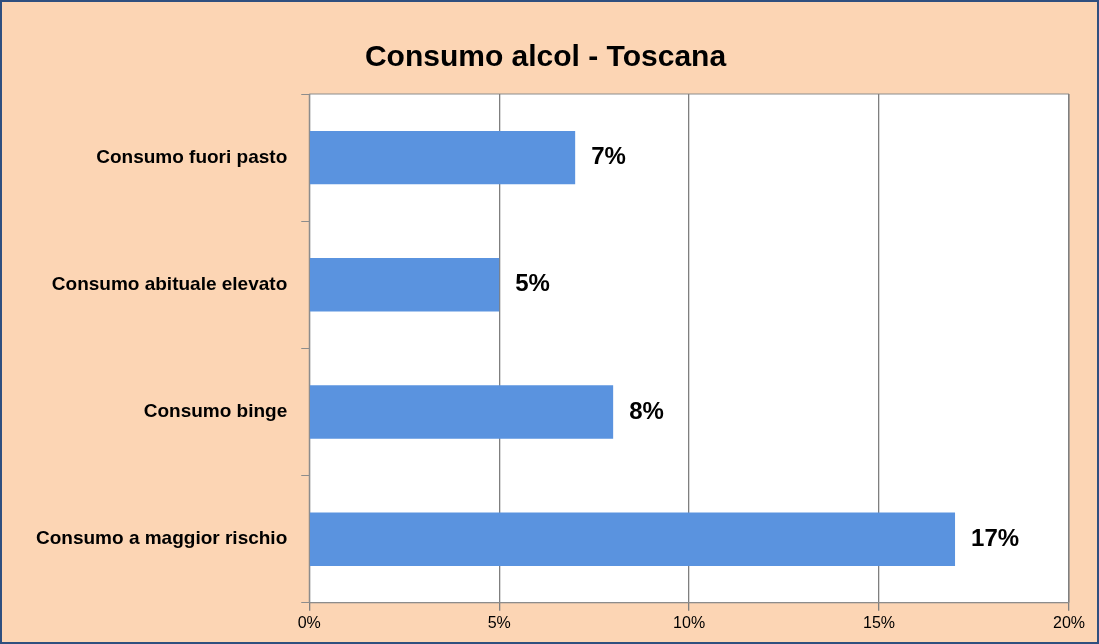 The height and width of the screenshot is (644, 1099). What do you see at coordinates (689, 622) in the screenshot?
I see `x-tick-label: 10%` at bounding box center [689, 622].